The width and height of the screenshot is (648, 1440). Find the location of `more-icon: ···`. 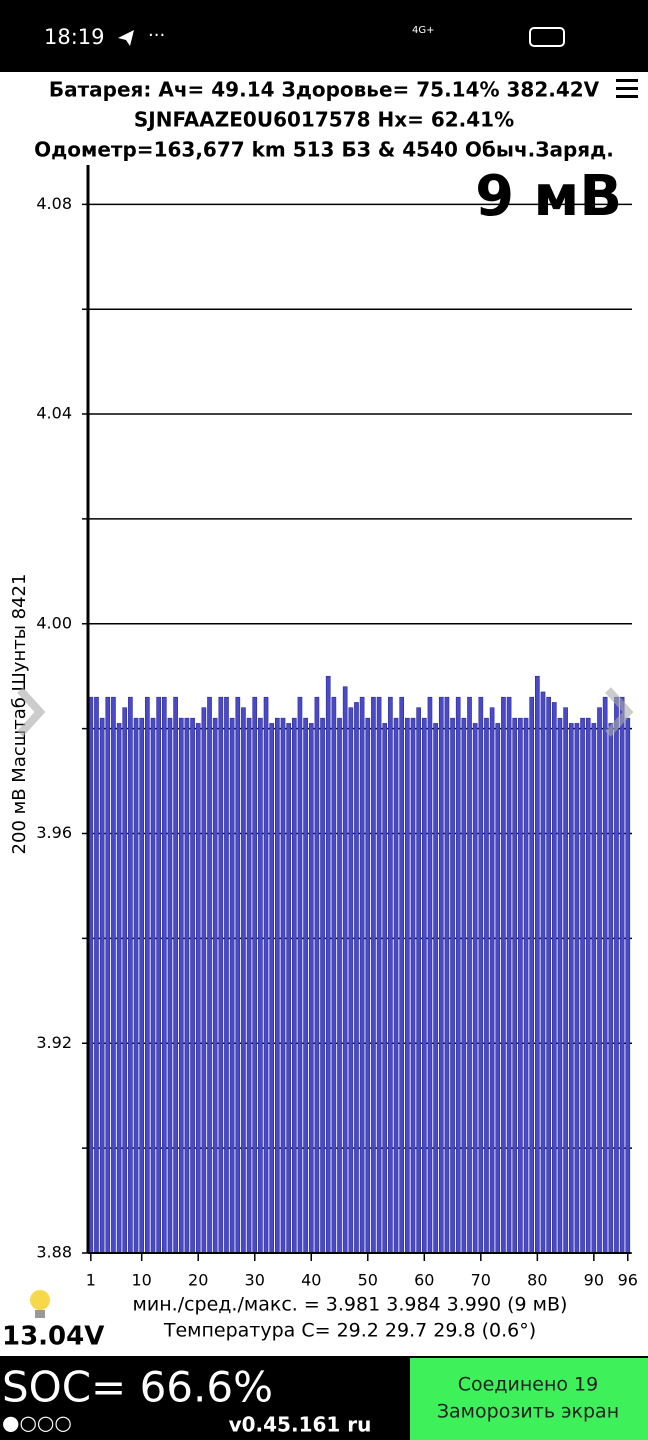

more-icon: ··· is located at coordinates (156, 35).